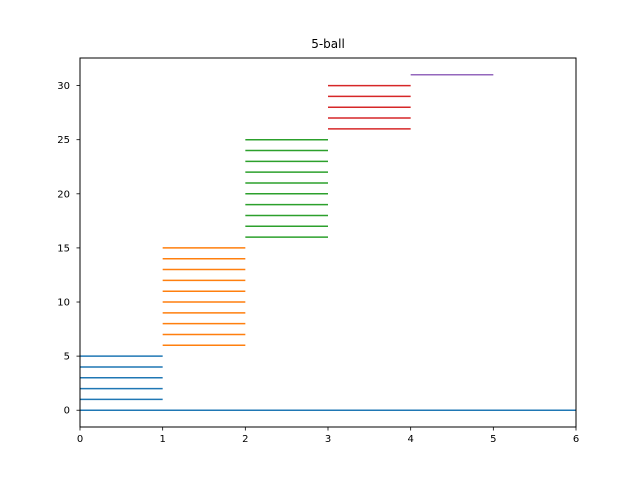 This screenshot has height=480, width=640. I want to click on y-tick-label: 30, so click(63, 86).